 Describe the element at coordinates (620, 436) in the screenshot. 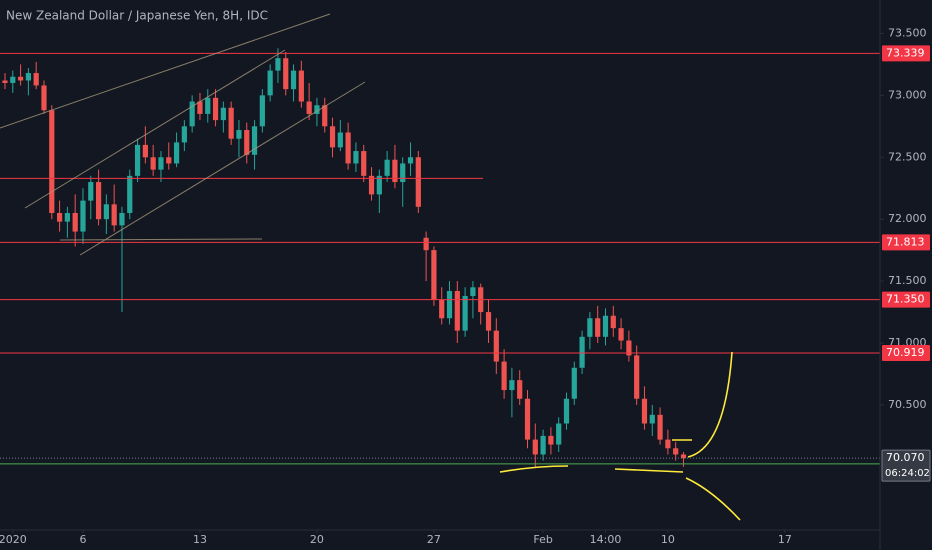

I see `yellow-drawings` at that location.